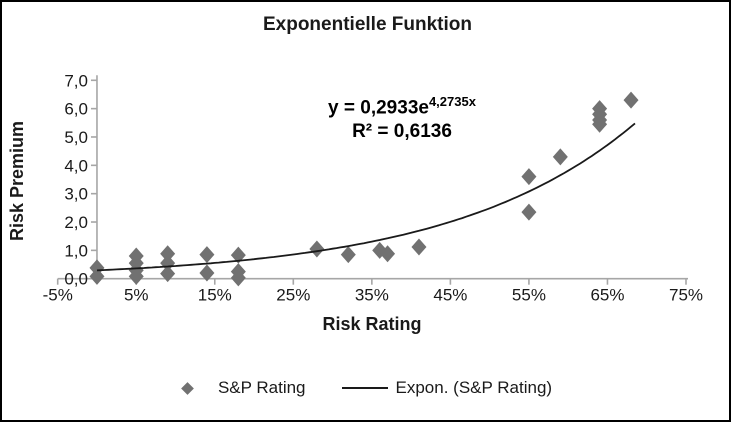 The width and height of the screenshot is (731, 422). Describe the element at coordinates (452, 101) in the screenshot. I see `equation-exponent: 4,2735x` at that location.